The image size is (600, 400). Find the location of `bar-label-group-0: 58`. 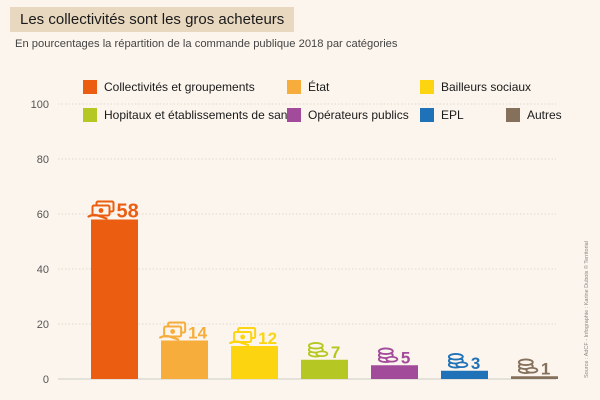

bar-label-group-0: 58 is located at coordinates (113, 211).